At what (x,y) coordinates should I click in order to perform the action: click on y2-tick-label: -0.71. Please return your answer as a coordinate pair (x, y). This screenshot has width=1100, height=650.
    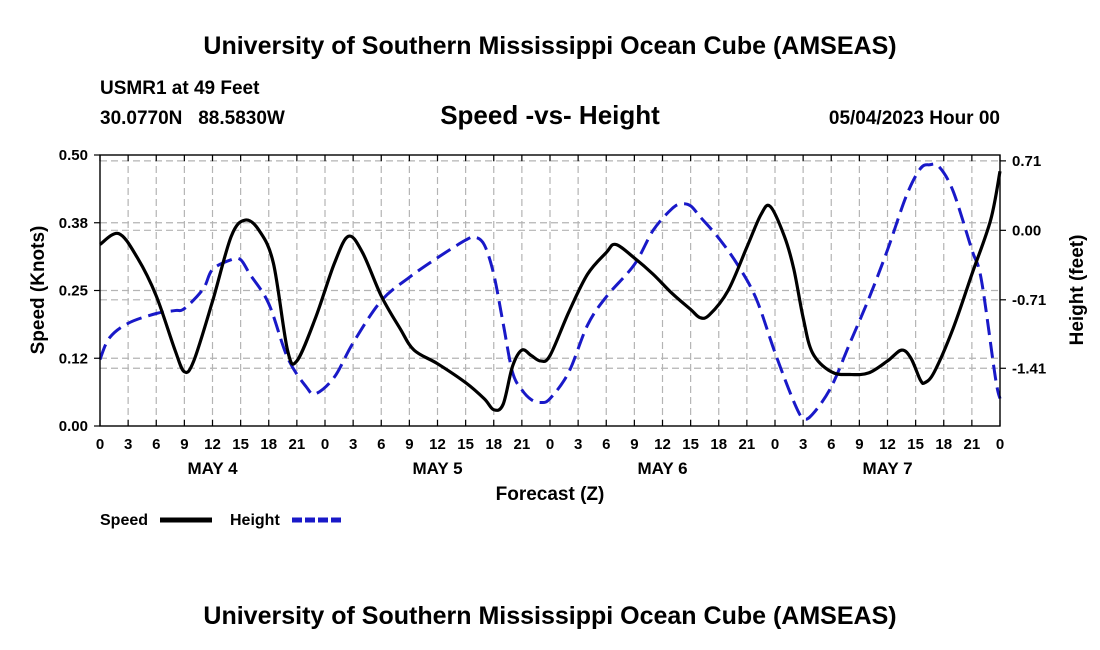
    Looking at the image, I should click on (1029, 300).